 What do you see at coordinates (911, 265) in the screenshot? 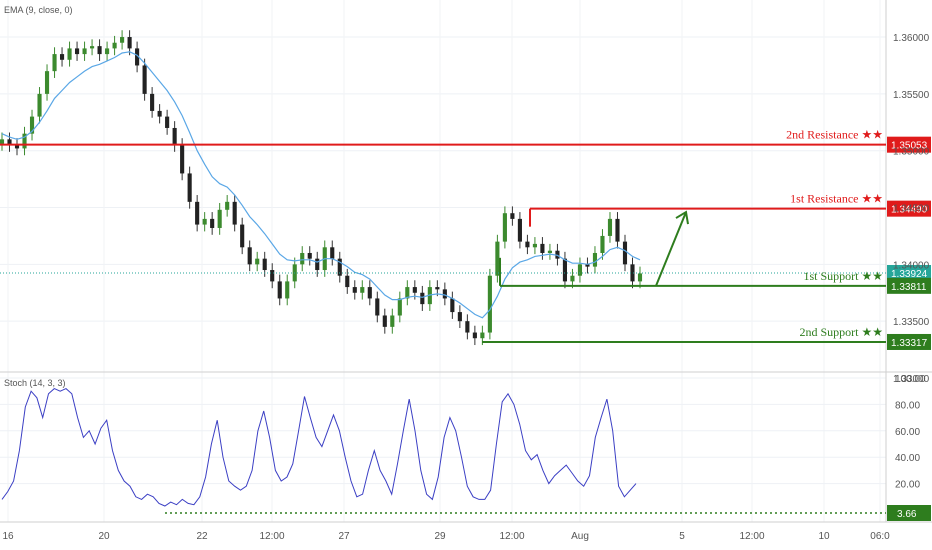
I see `price-tick-label: 1.34000` at bounding box center [911, 265].